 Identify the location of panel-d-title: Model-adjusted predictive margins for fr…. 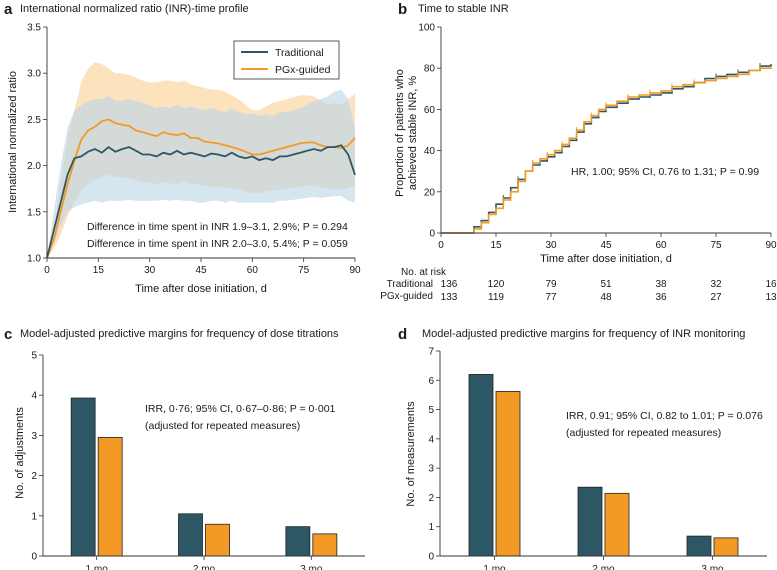
(583, 334).